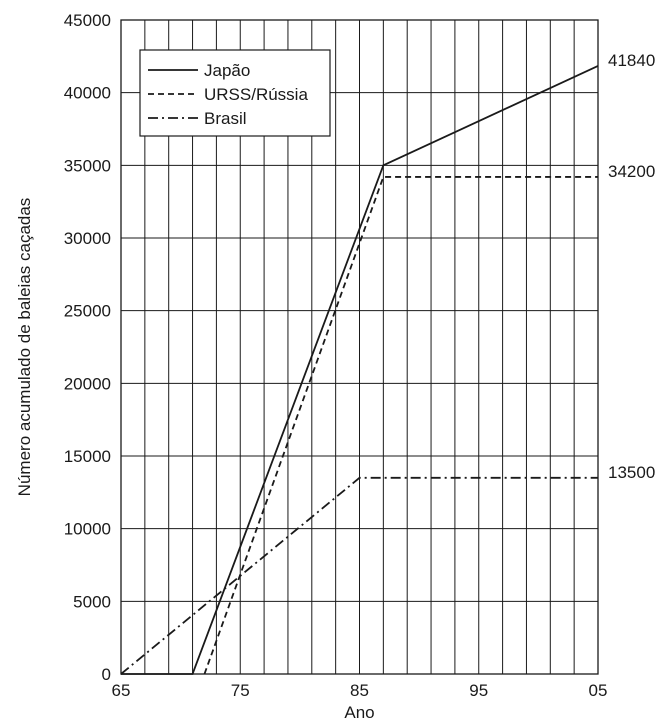 The height and width of the screenshot is (726, 669). What do you see at coordinates (240, 690) in the screenshot?
I see `x-tick-label: 75` at bounding box center [240, 690].